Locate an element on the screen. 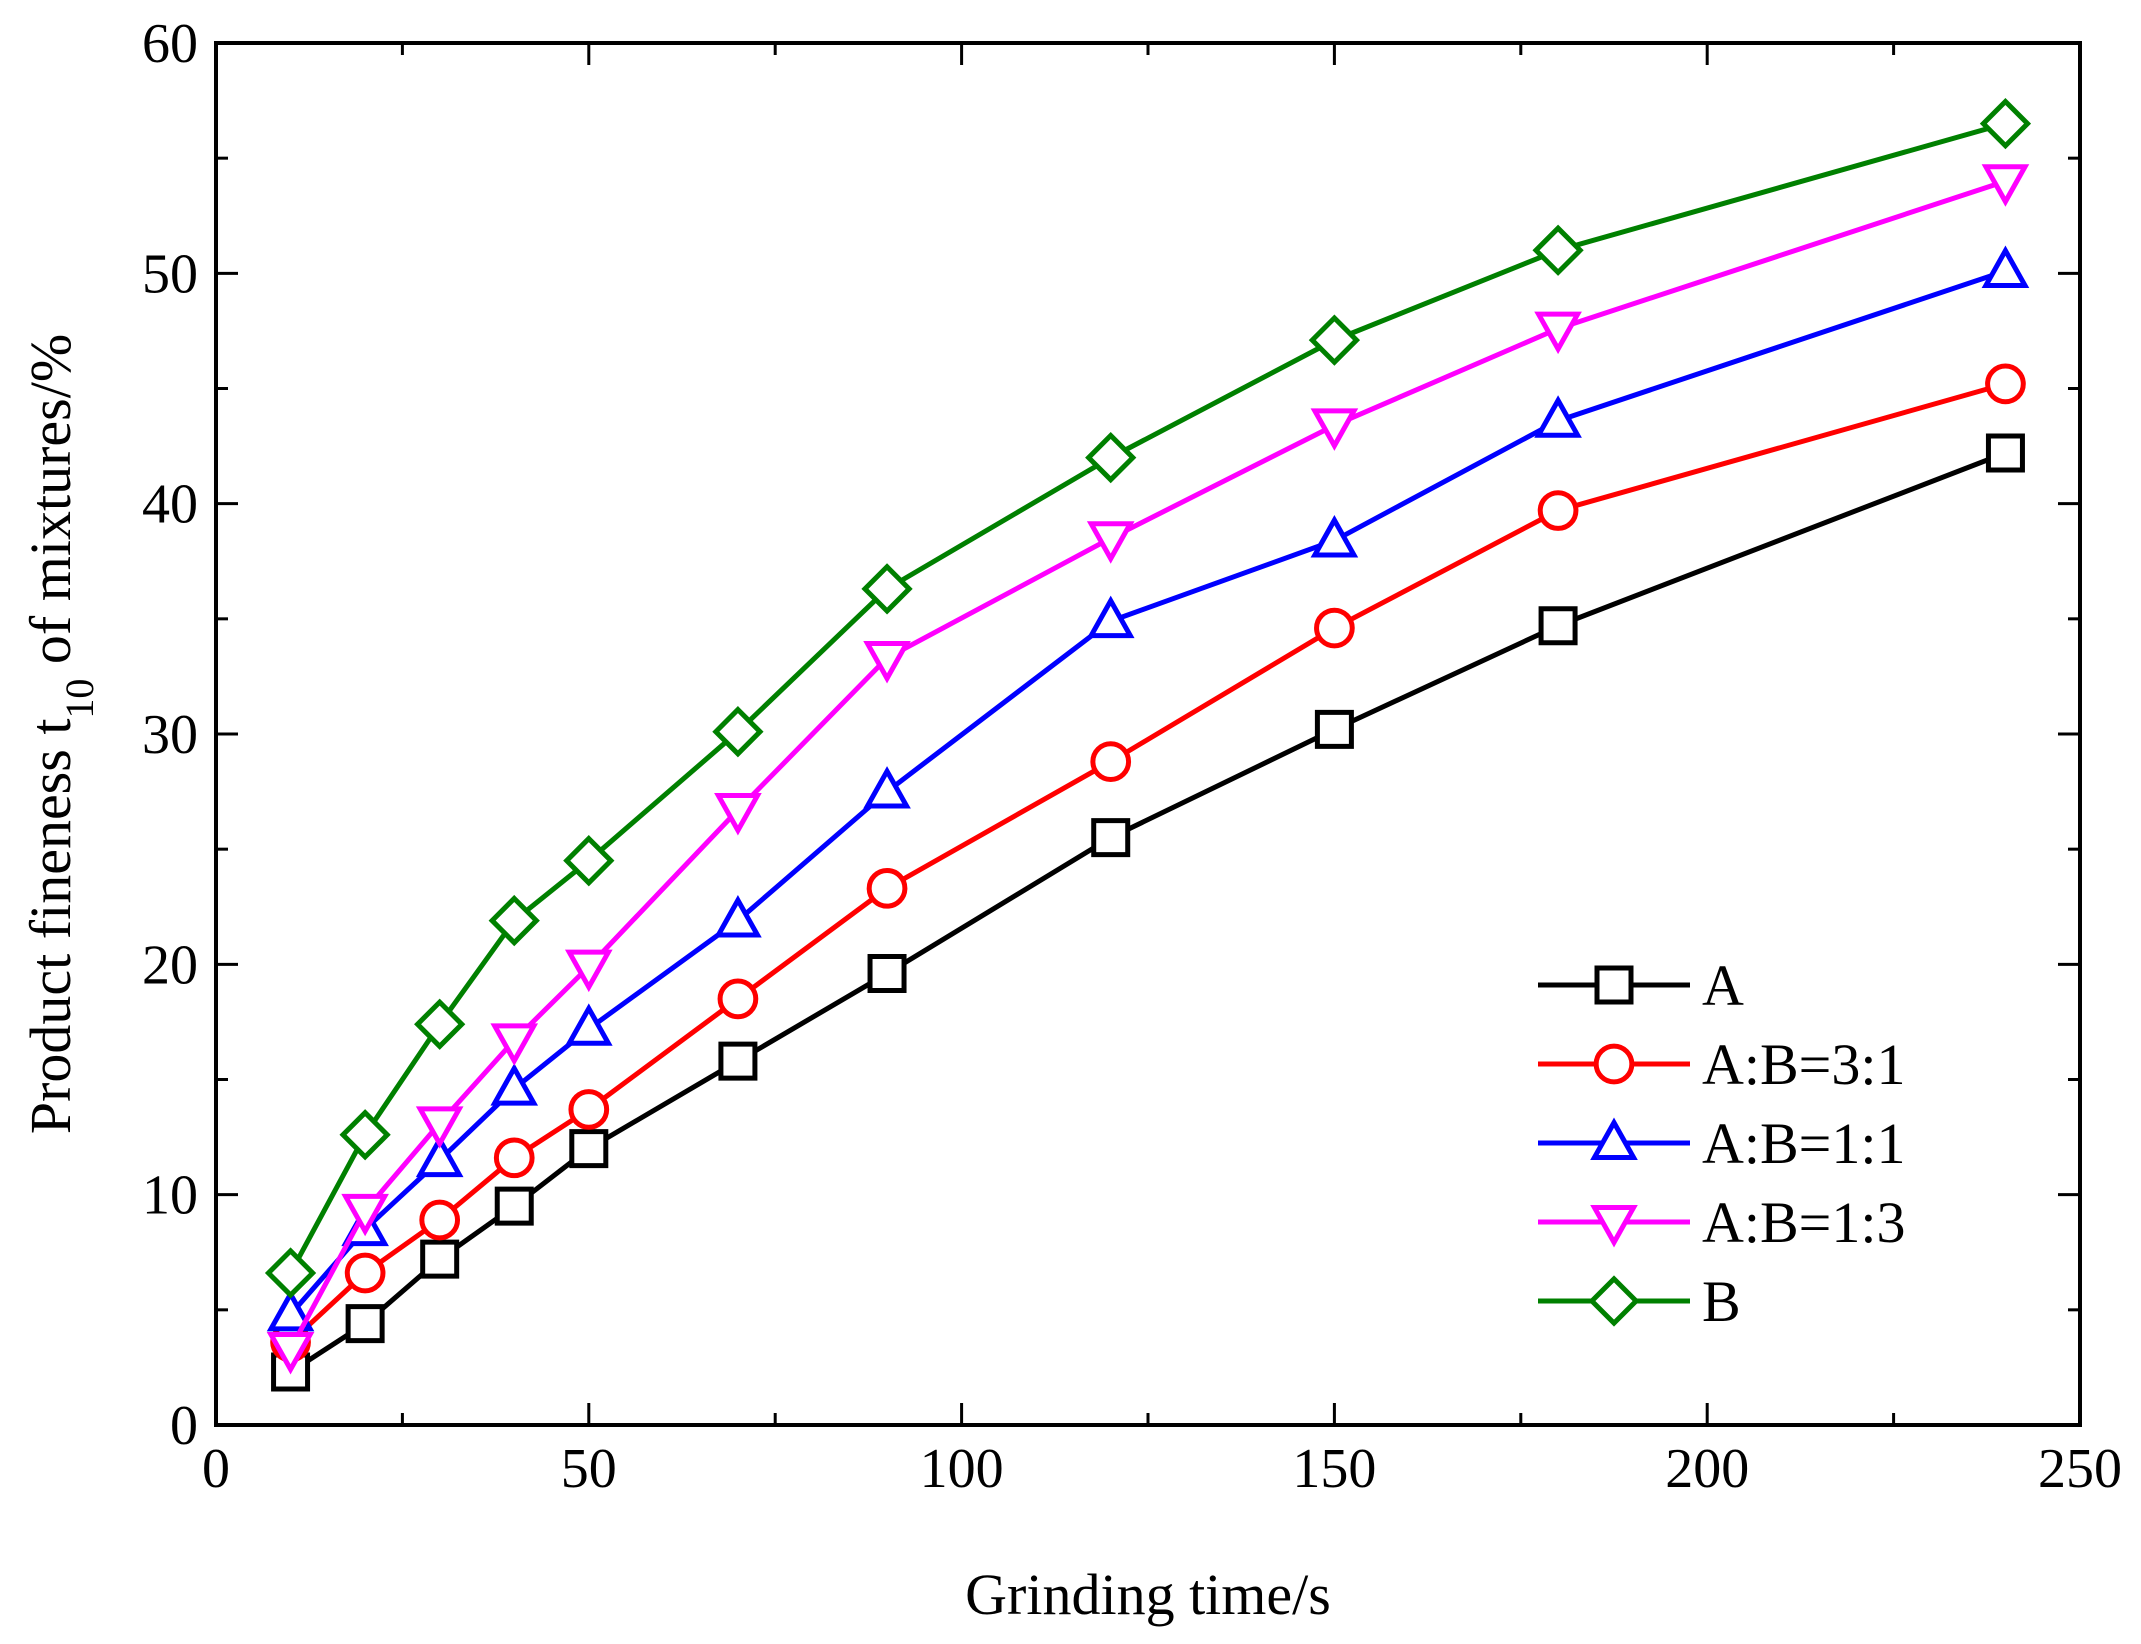 The height and width of the screenshot is (1644, 2141). legend-label: A:B=1:3 is located at coordinates (1804, 1222).